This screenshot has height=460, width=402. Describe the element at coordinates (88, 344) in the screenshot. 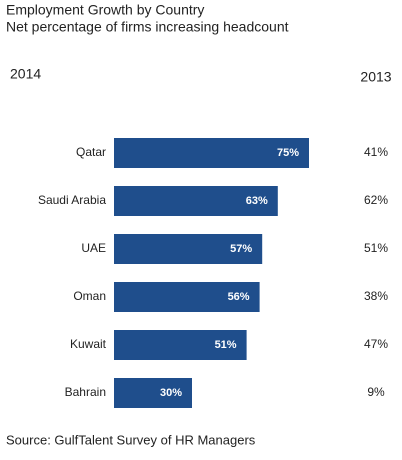

I see `category-label: Kuwait` at that location.